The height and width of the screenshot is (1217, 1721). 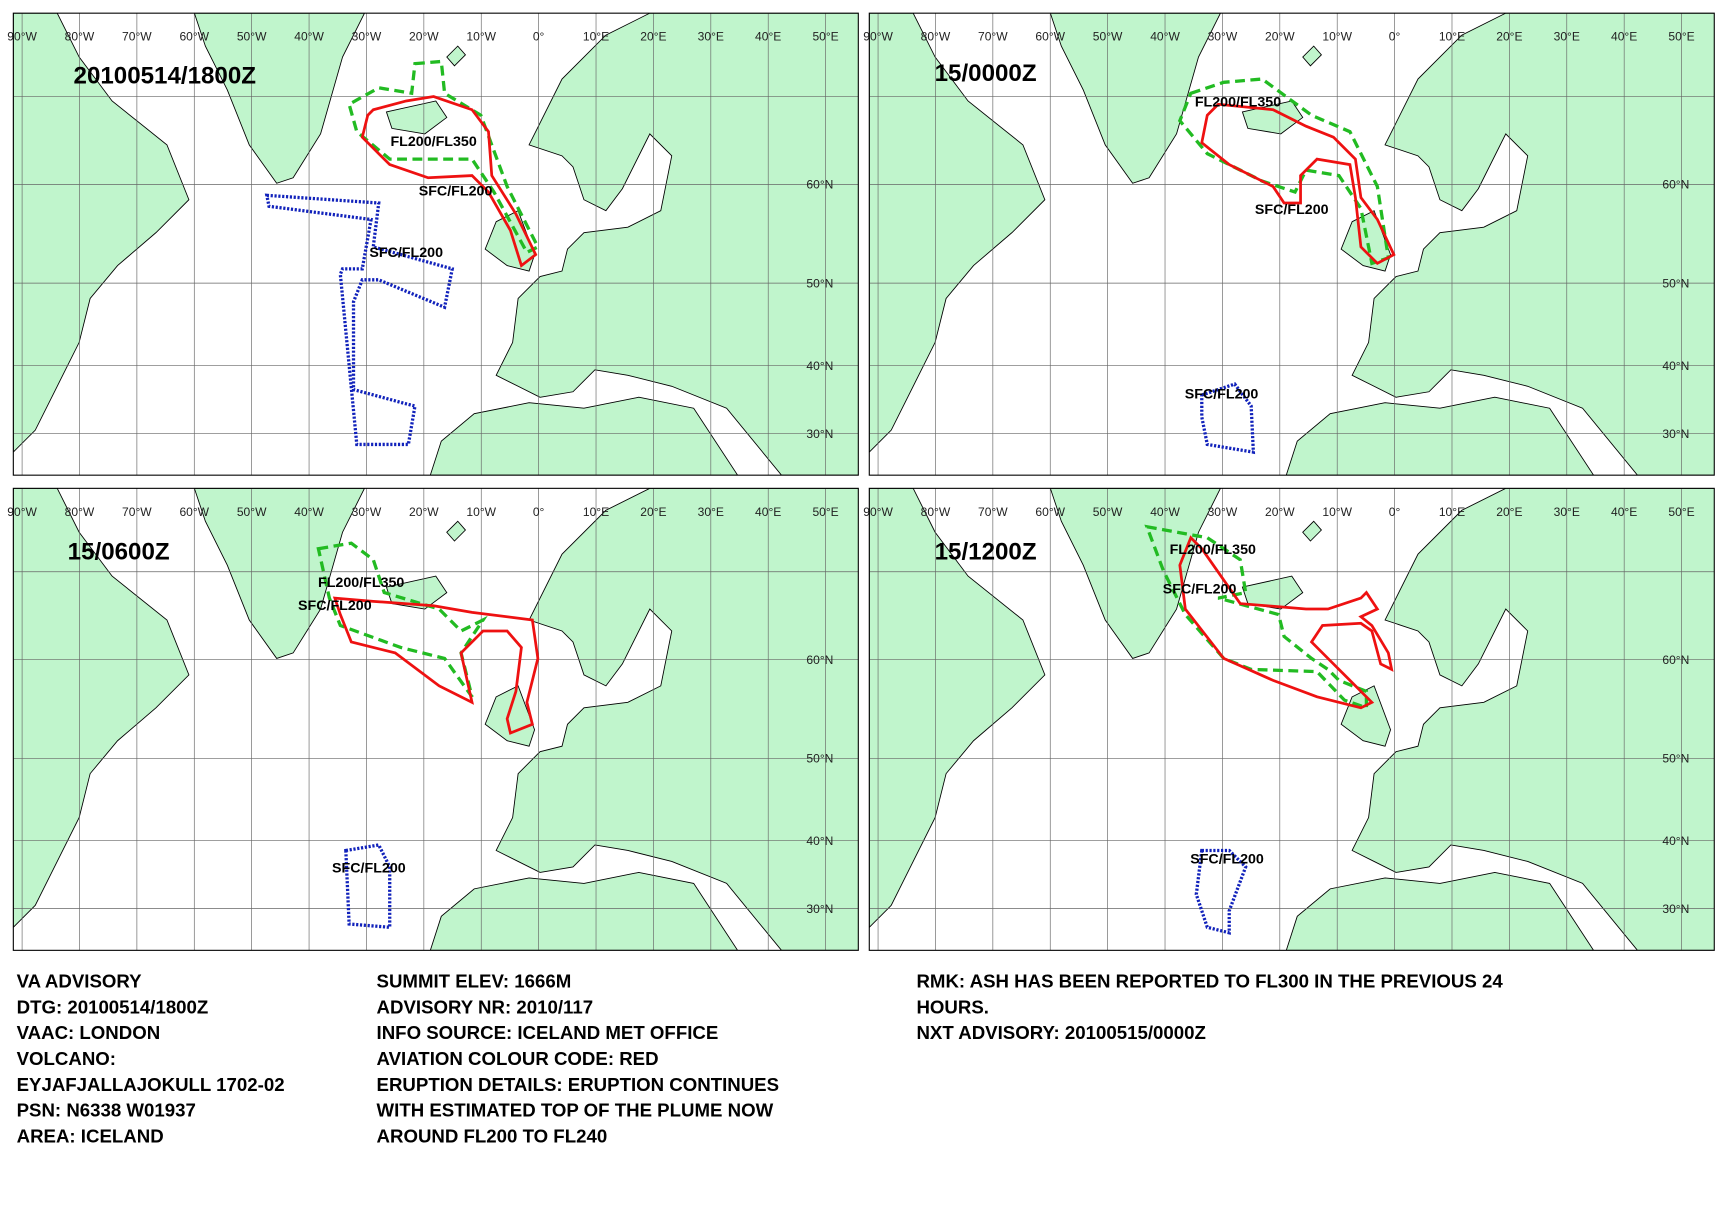 I want to click on advisory-line: NXT ADVISORY: 20100515/0000Z, so click(x=1060, y=1032).